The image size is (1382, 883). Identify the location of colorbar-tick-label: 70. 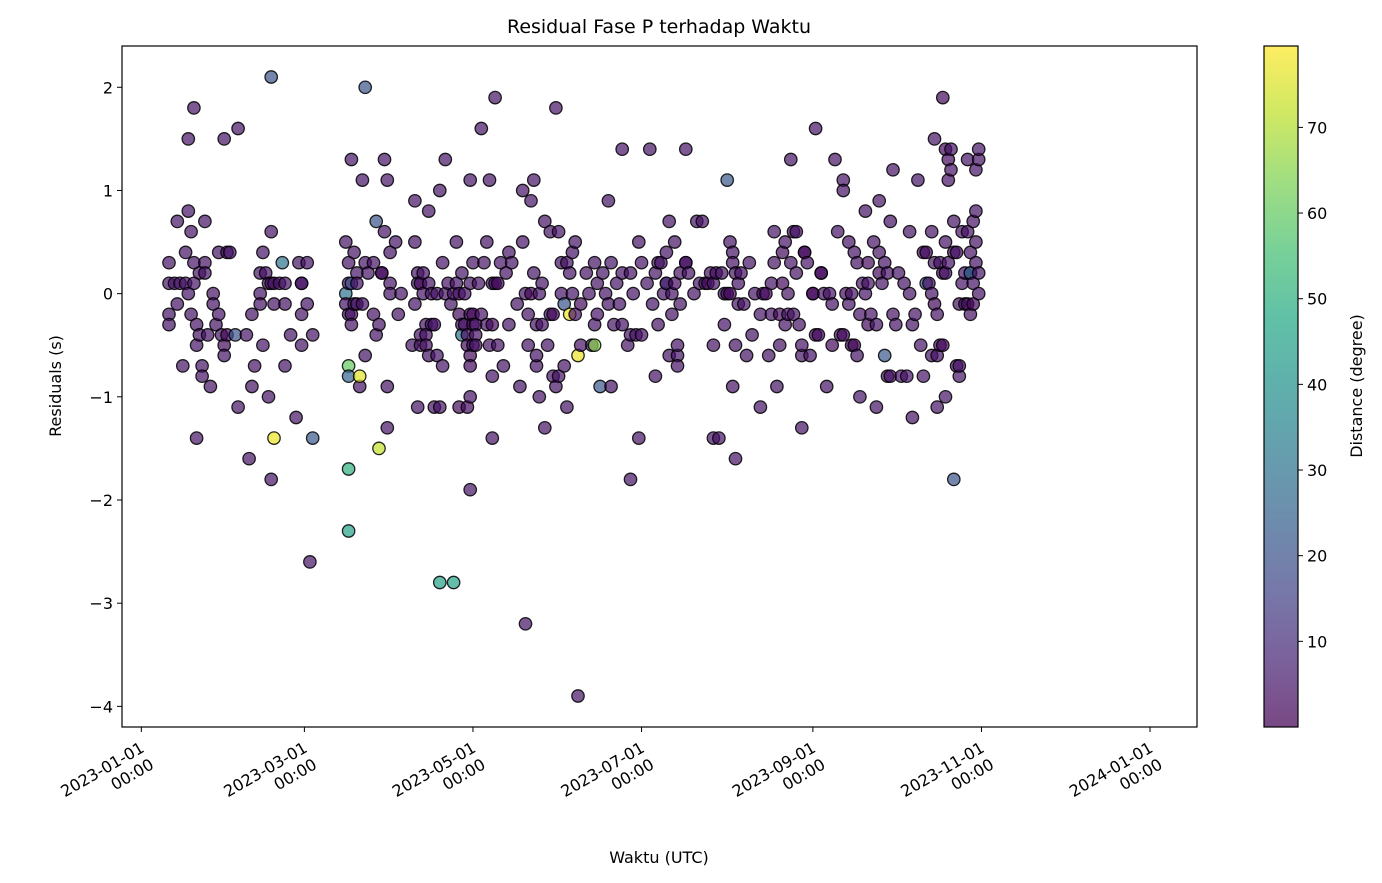
(1317, 127).